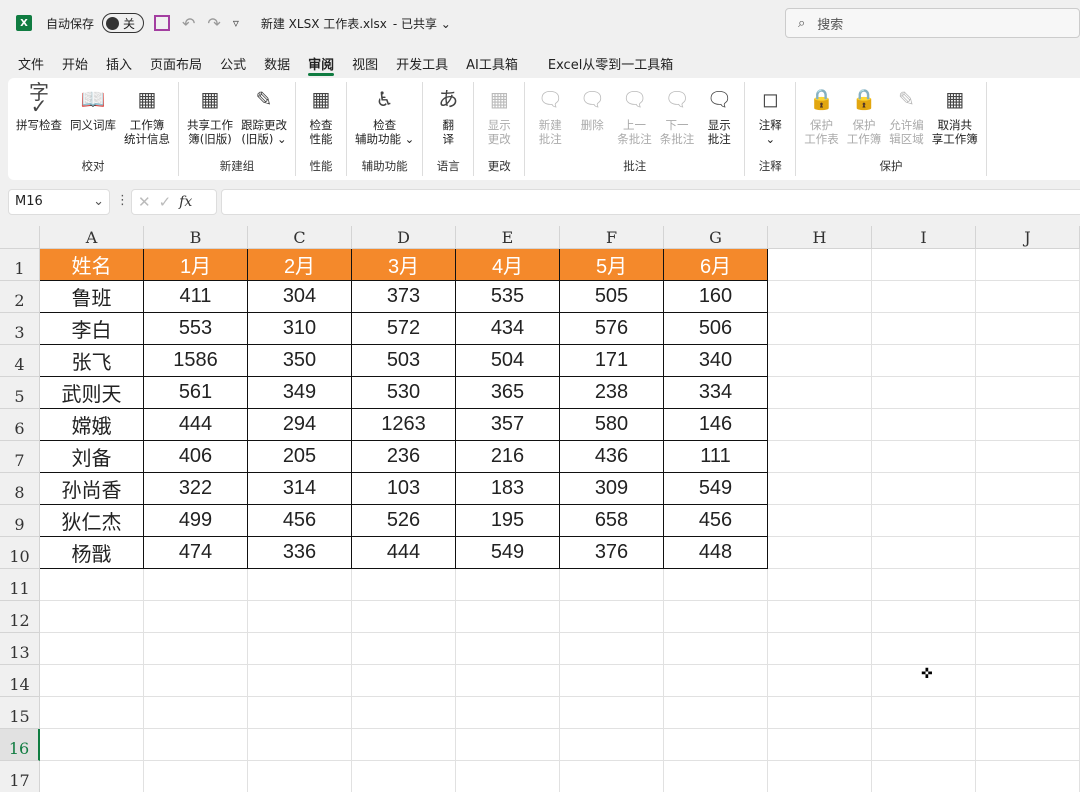 The height and width of the screenshot is (792, 1080). What do you see at coordinates (92, 297) in the screenshot?
I see `table-cell: 鲁班` at bounding box center [92, 297].